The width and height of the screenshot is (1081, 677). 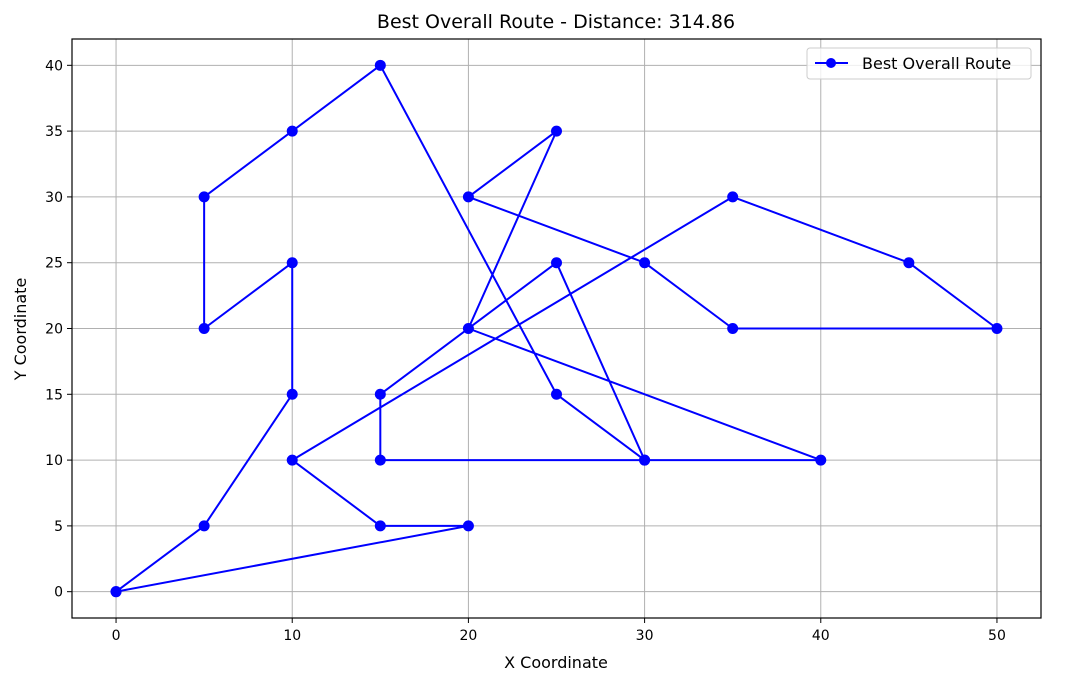 I want to click on x-tick-label: 0, so click(x=116, y=636).